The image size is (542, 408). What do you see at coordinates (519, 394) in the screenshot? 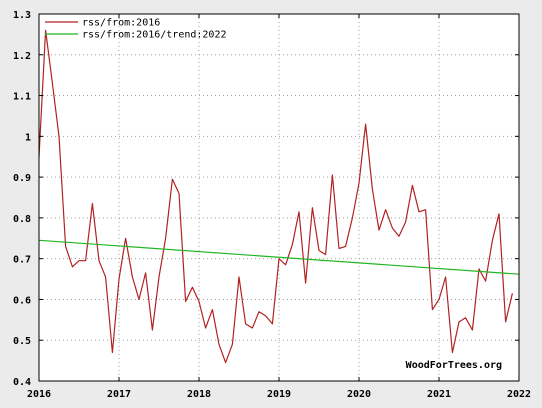
I see `x-tick-label: 2022` at bounding box center [519, 394].